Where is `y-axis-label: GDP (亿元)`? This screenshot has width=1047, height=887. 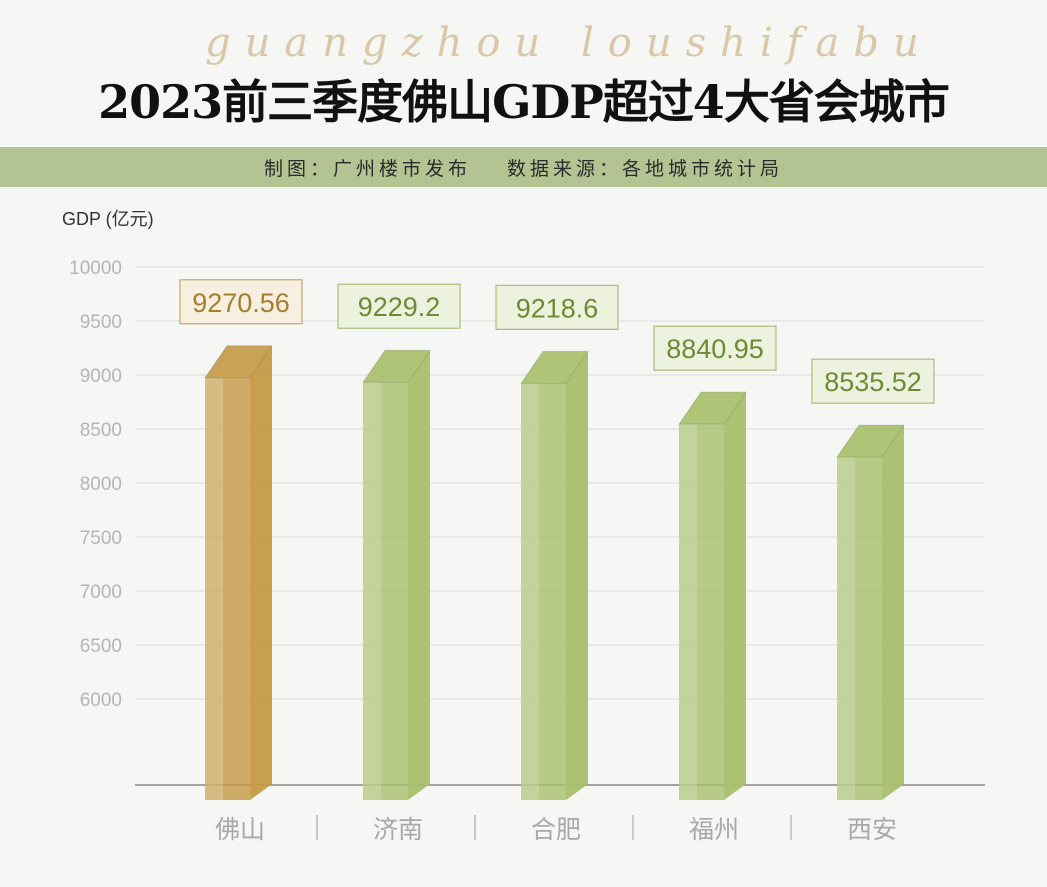
y-axis-label: GDP (亿元) is located at coordinates (108, 219).